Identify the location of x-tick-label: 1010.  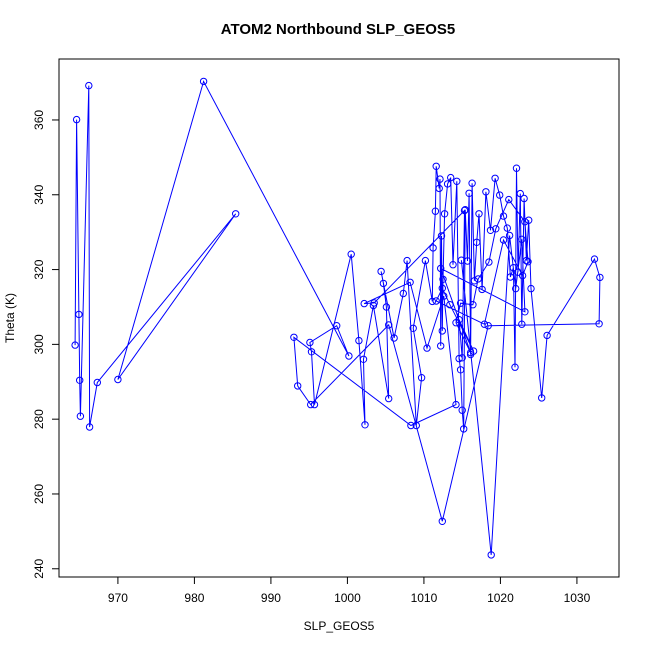
(424, 598).